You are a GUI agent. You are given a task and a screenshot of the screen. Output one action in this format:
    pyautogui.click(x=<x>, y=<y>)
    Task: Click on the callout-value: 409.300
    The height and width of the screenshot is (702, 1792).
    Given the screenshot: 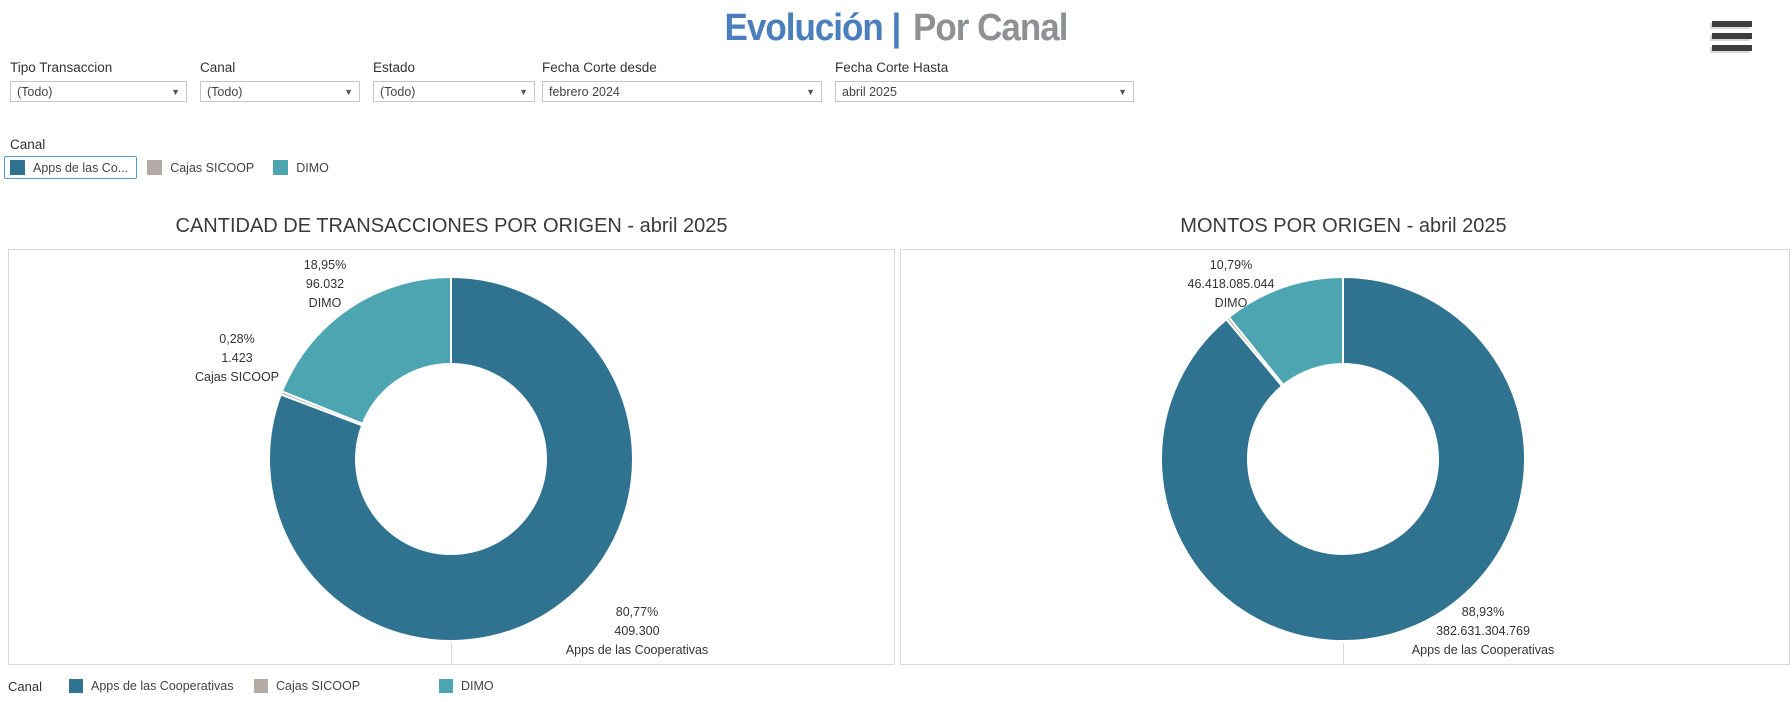 What is the action you would take?
    pyautogui.click(x=637, y=631)
    